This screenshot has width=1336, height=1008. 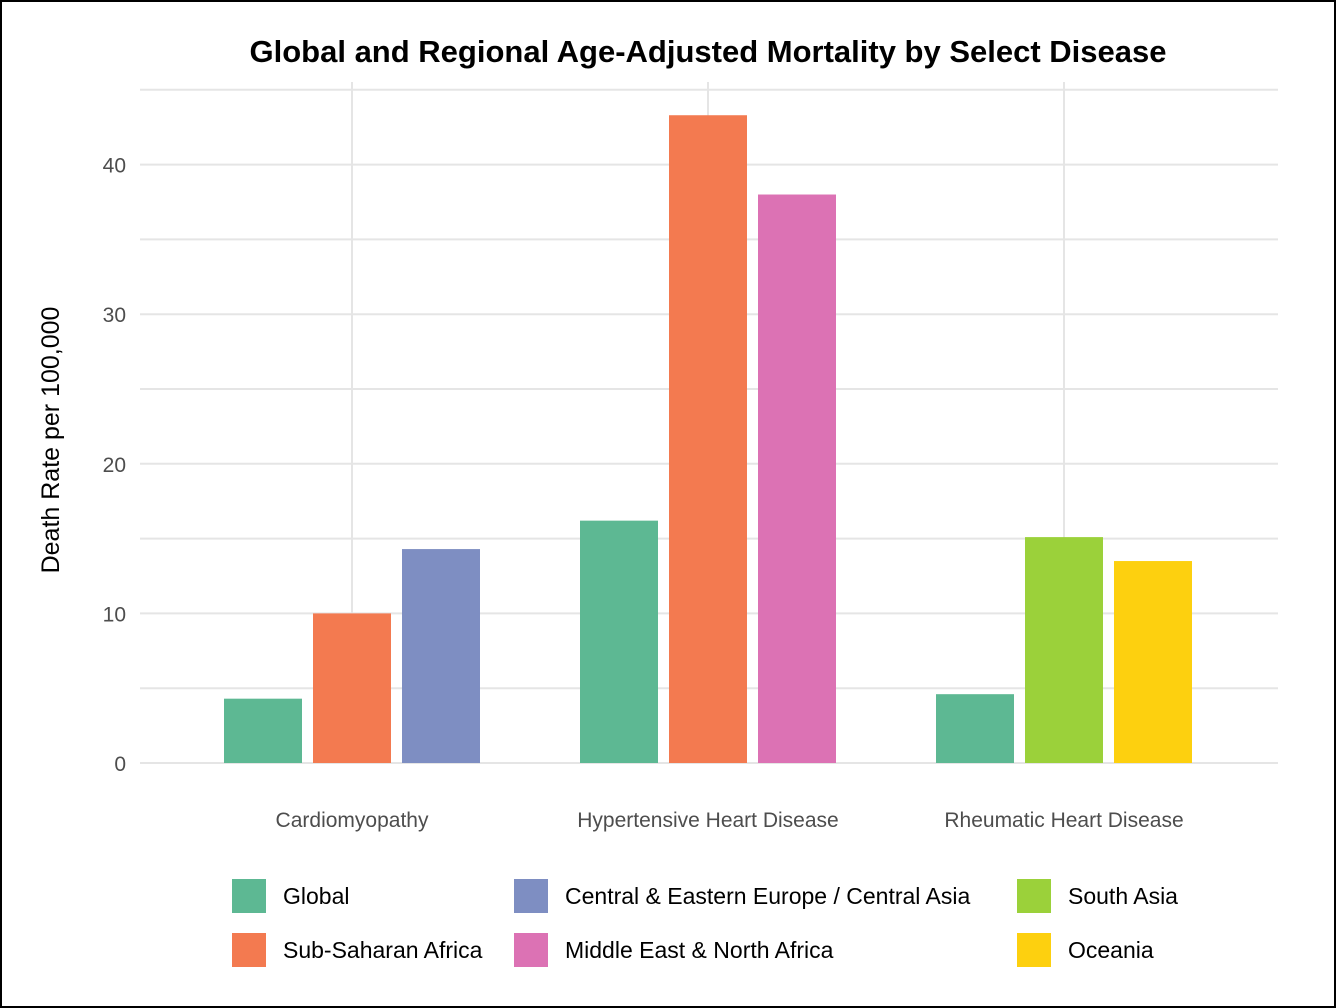 I want to click on y-tick-label: 40, so click(x=114, y=166).